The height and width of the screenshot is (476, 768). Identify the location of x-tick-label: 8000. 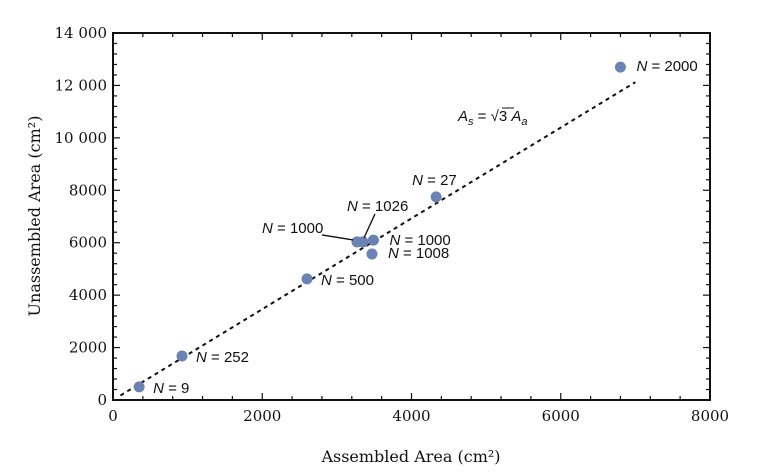
(710, 416).